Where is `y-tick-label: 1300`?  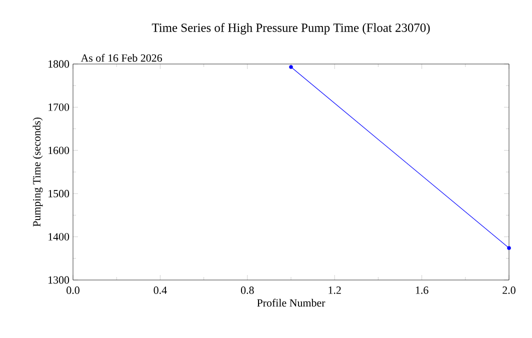
y-tick-label: 1300 is located at coordinates (59, 280).